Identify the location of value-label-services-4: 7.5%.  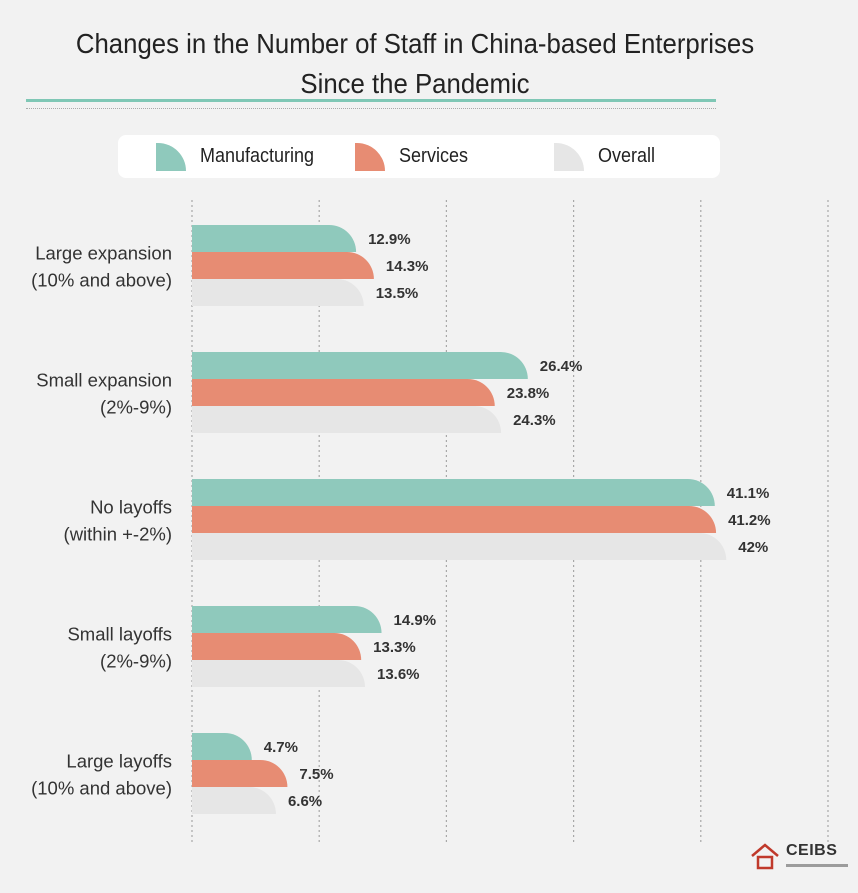
(316, 774).